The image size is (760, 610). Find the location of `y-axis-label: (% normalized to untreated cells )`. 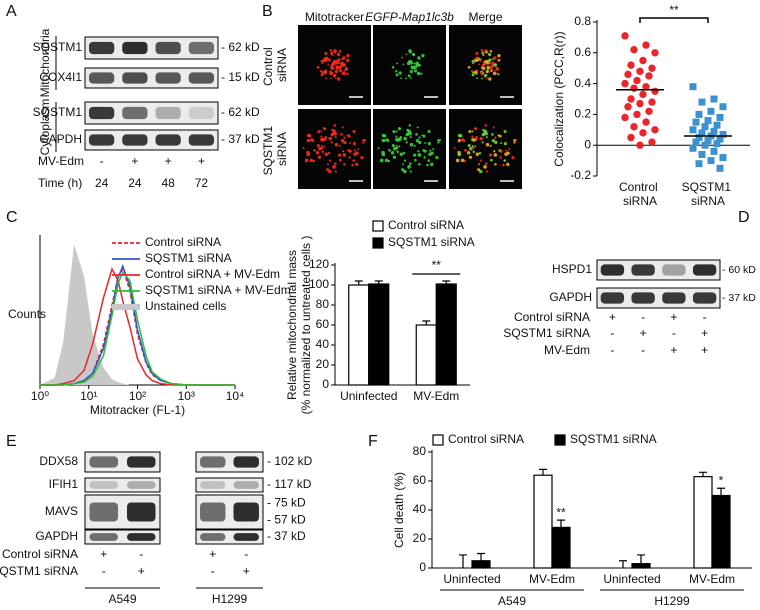

y-axis-label: (% normalized to untreated cells ) is located at coordinates (306, 325).